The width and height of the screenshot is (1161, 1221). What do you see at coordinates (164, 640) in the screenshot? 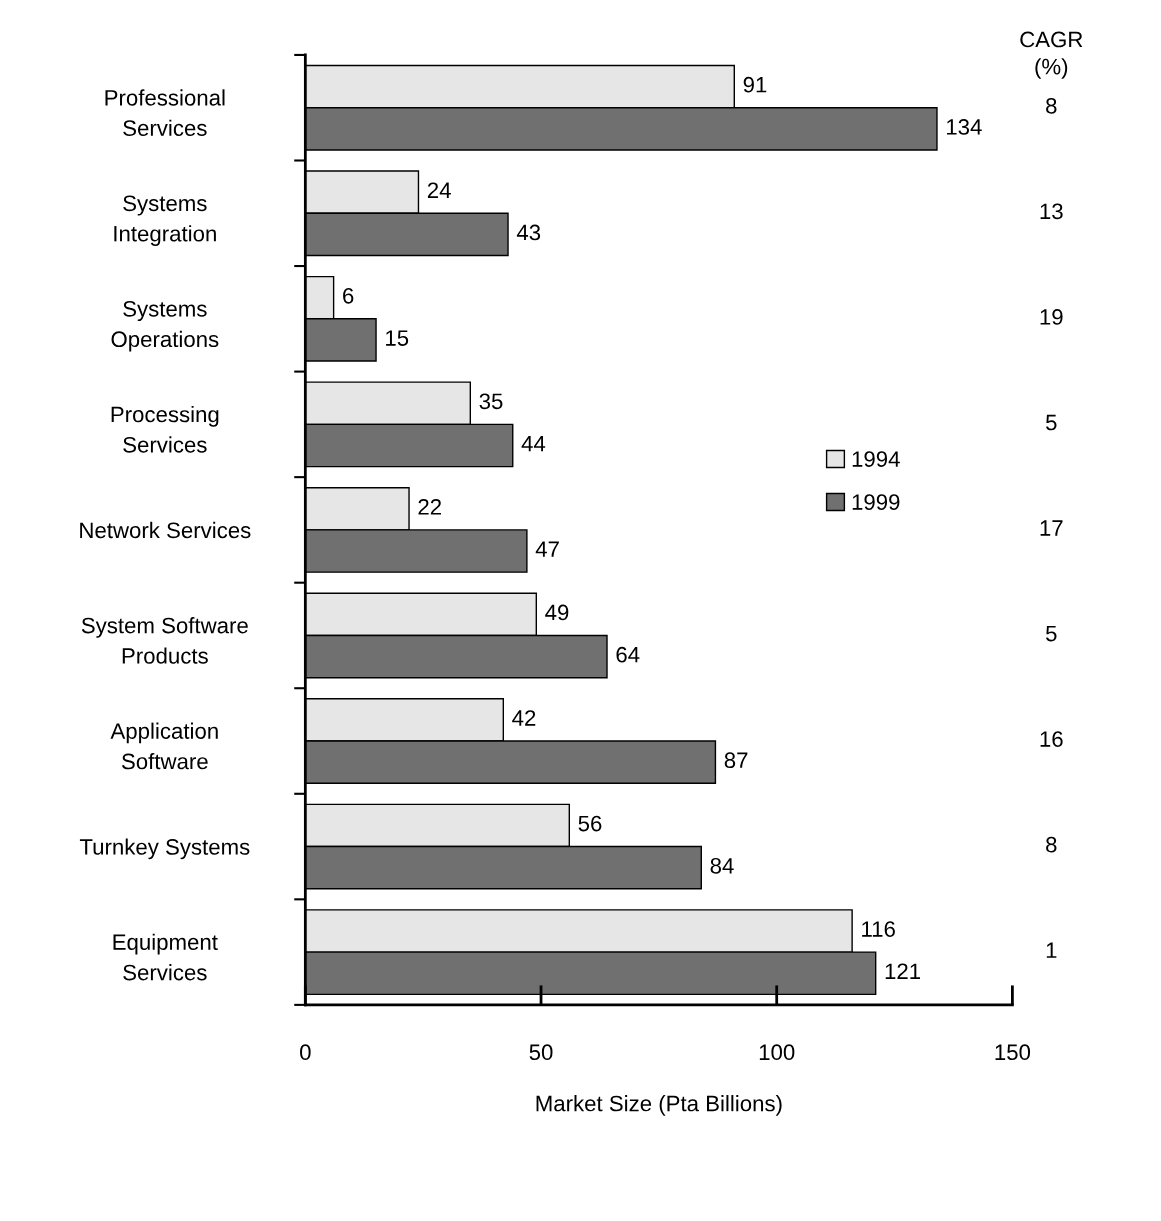
I see `y-tick-label: System Software Products` at bounding box center [164, 640].